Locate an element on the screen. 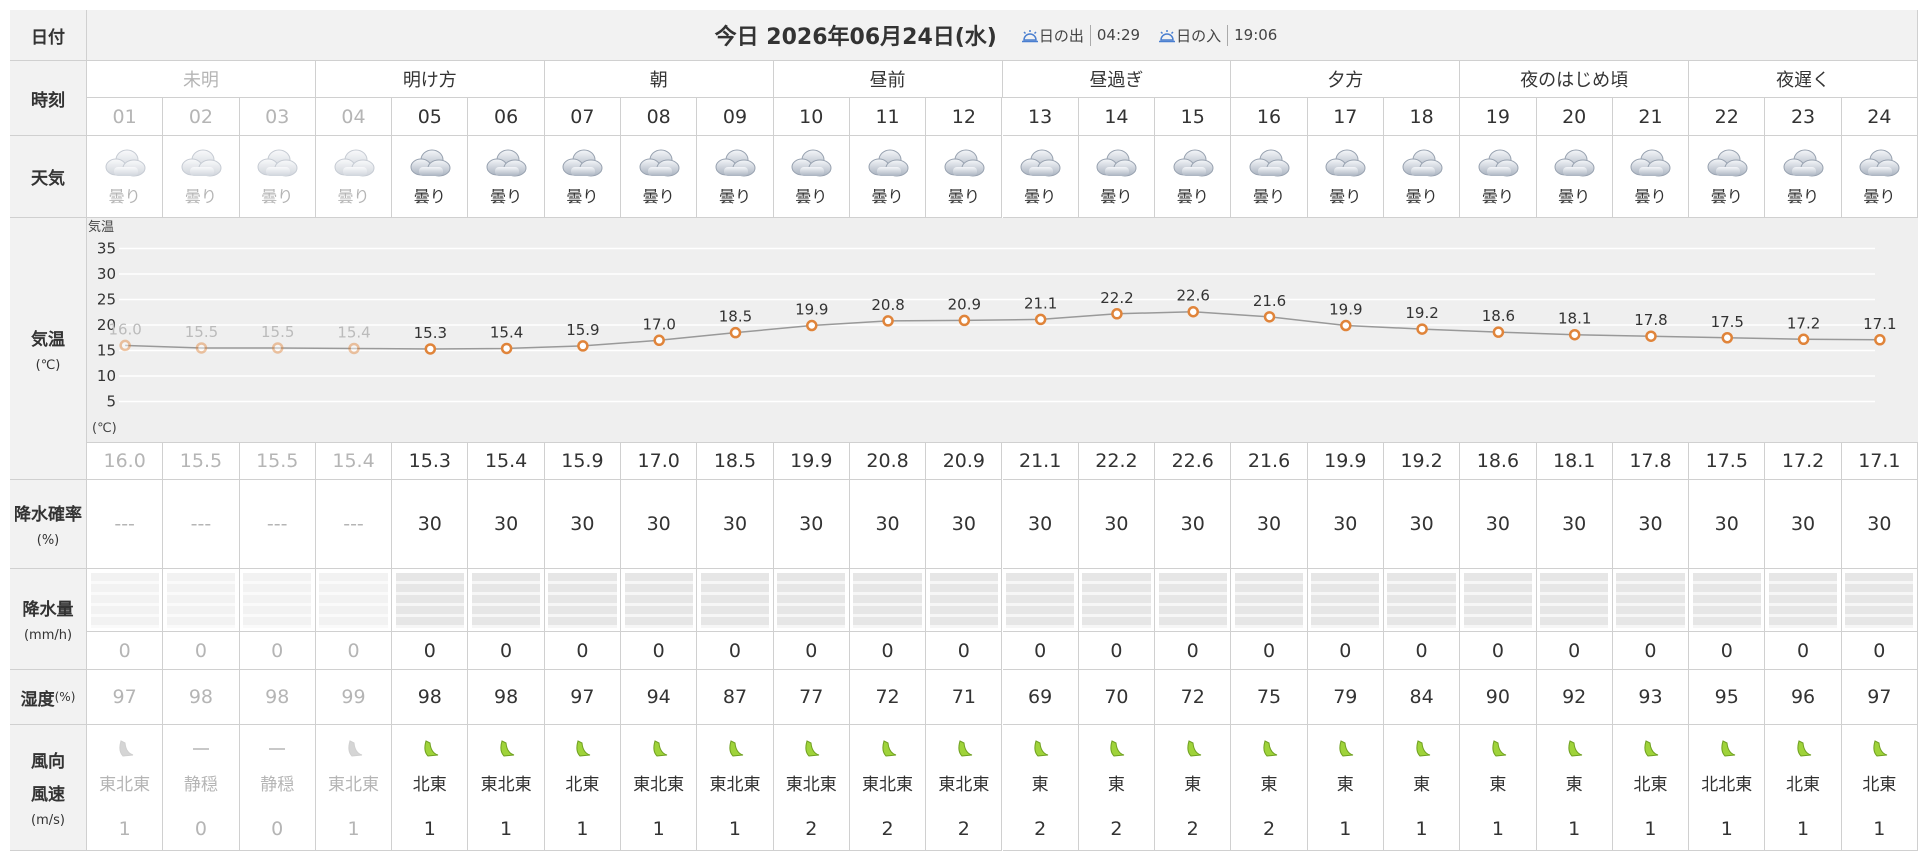 The width and height of the screenshot is (1920, 860). humidity: 71 is located at coordinates (964, 697).